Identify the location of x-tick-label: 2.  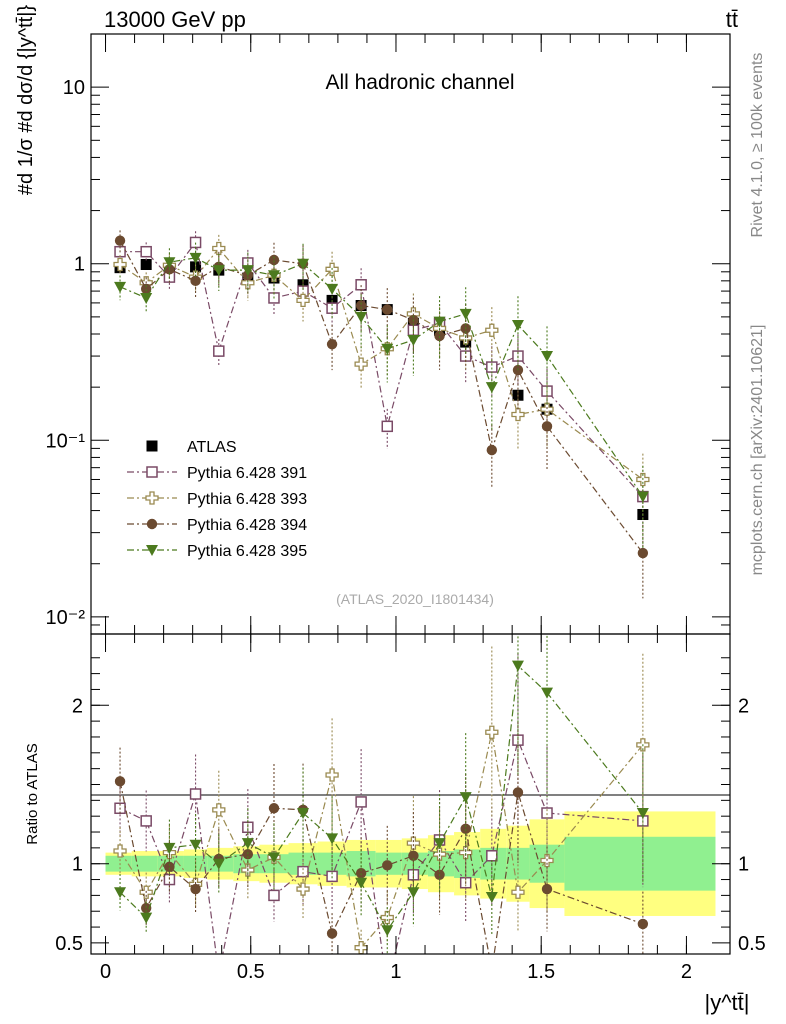
(686, 972).